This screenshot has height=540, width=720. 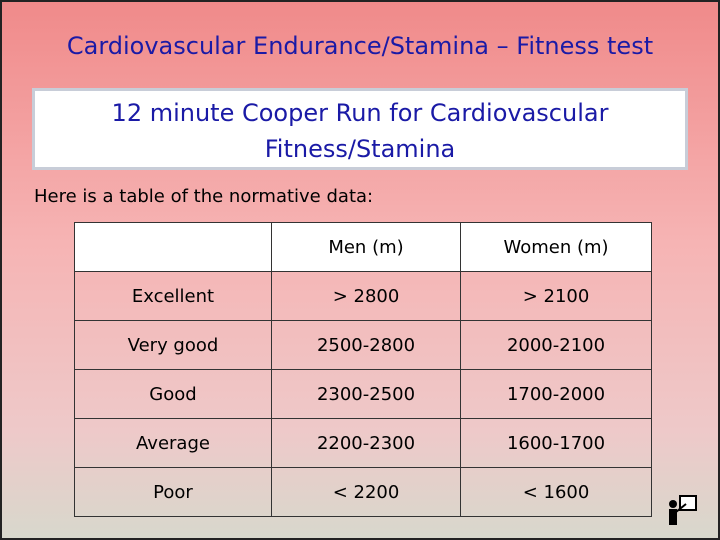 I want to click on table-row: Good 2300-2500 1700-2000, so click(x=363, y=394).